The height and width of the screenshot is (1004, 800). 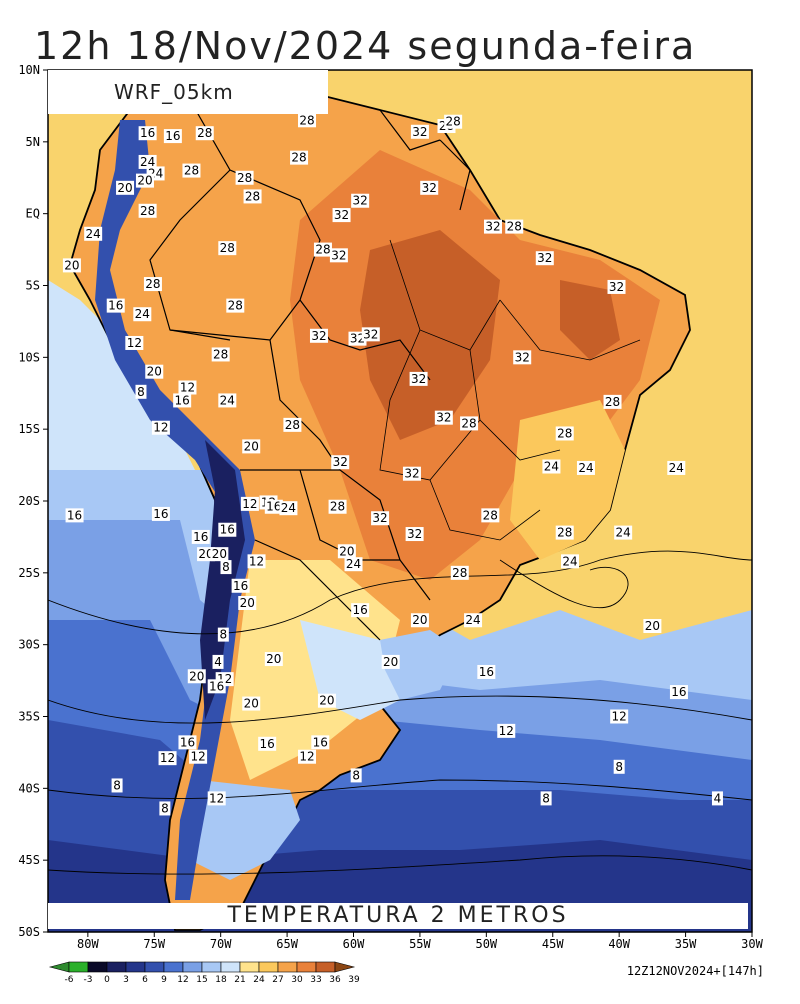 What do you see at coordinates (59, 967) in the screenshot?
I see `colorbar-low-arrow` at bounding box center [59, 967].